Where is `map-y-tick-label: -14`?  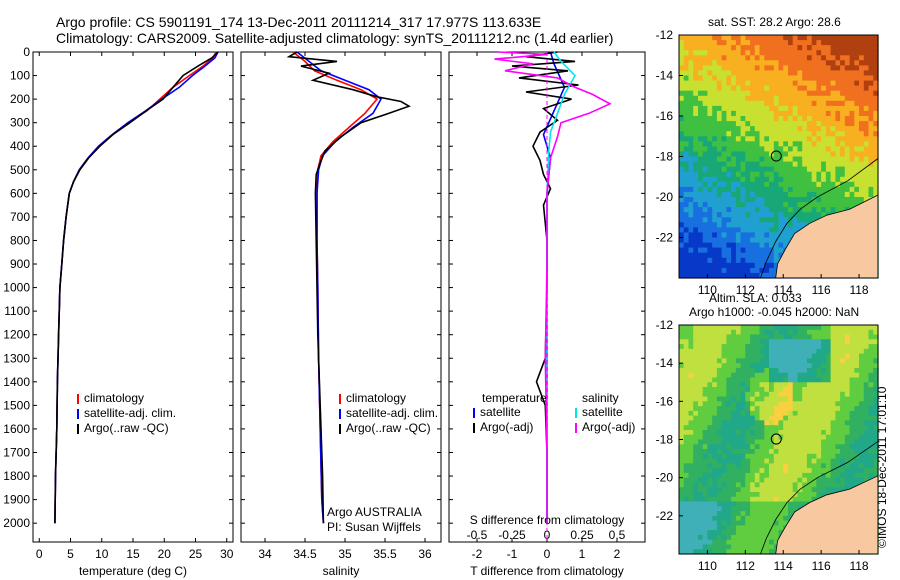 map-y-tick-label: -14 is located at coordinates (665, 76).